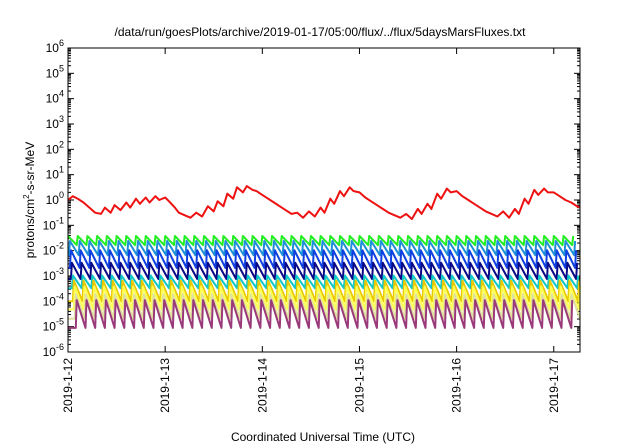 This screenshot has height=448, width=640. What do you see at coordinates (53, 325) in the screenshot?
I see `y-tick-label: 10⁻⁵` at bounding box center [53, 325].